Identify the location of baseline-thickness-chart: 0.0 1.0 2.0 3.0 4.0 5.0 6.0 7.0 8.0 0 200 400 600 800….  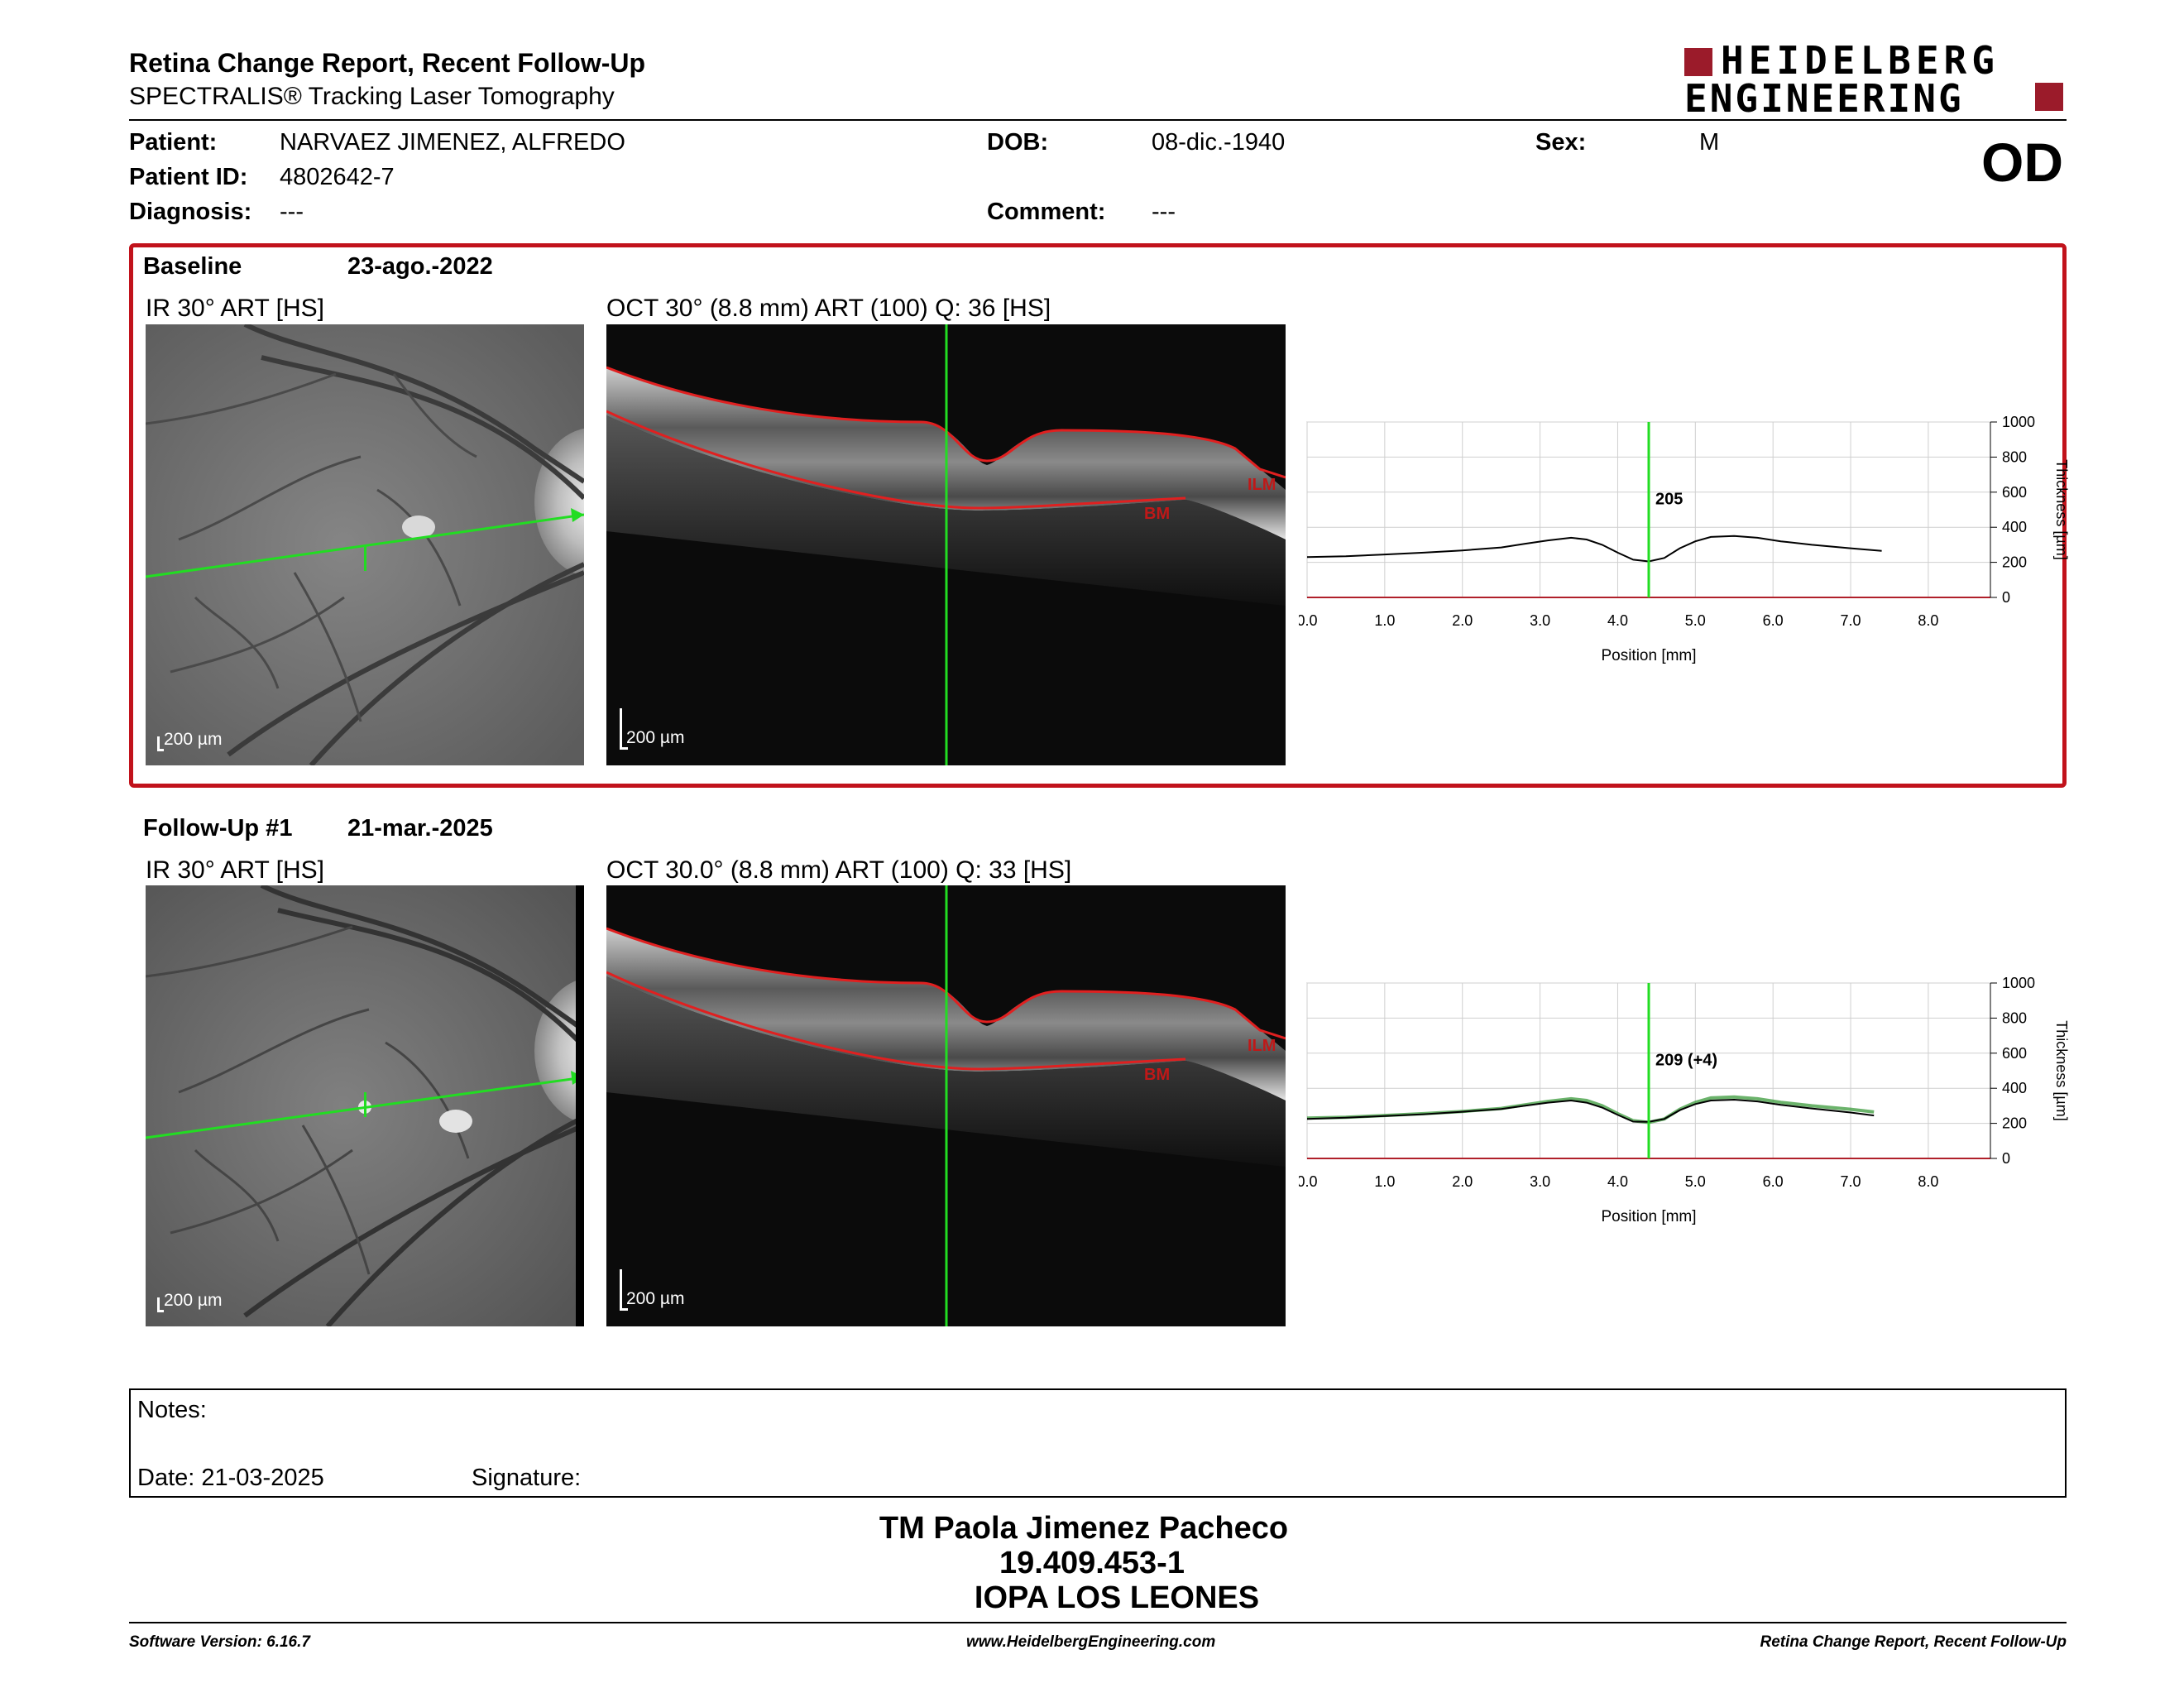
(1687, 546).